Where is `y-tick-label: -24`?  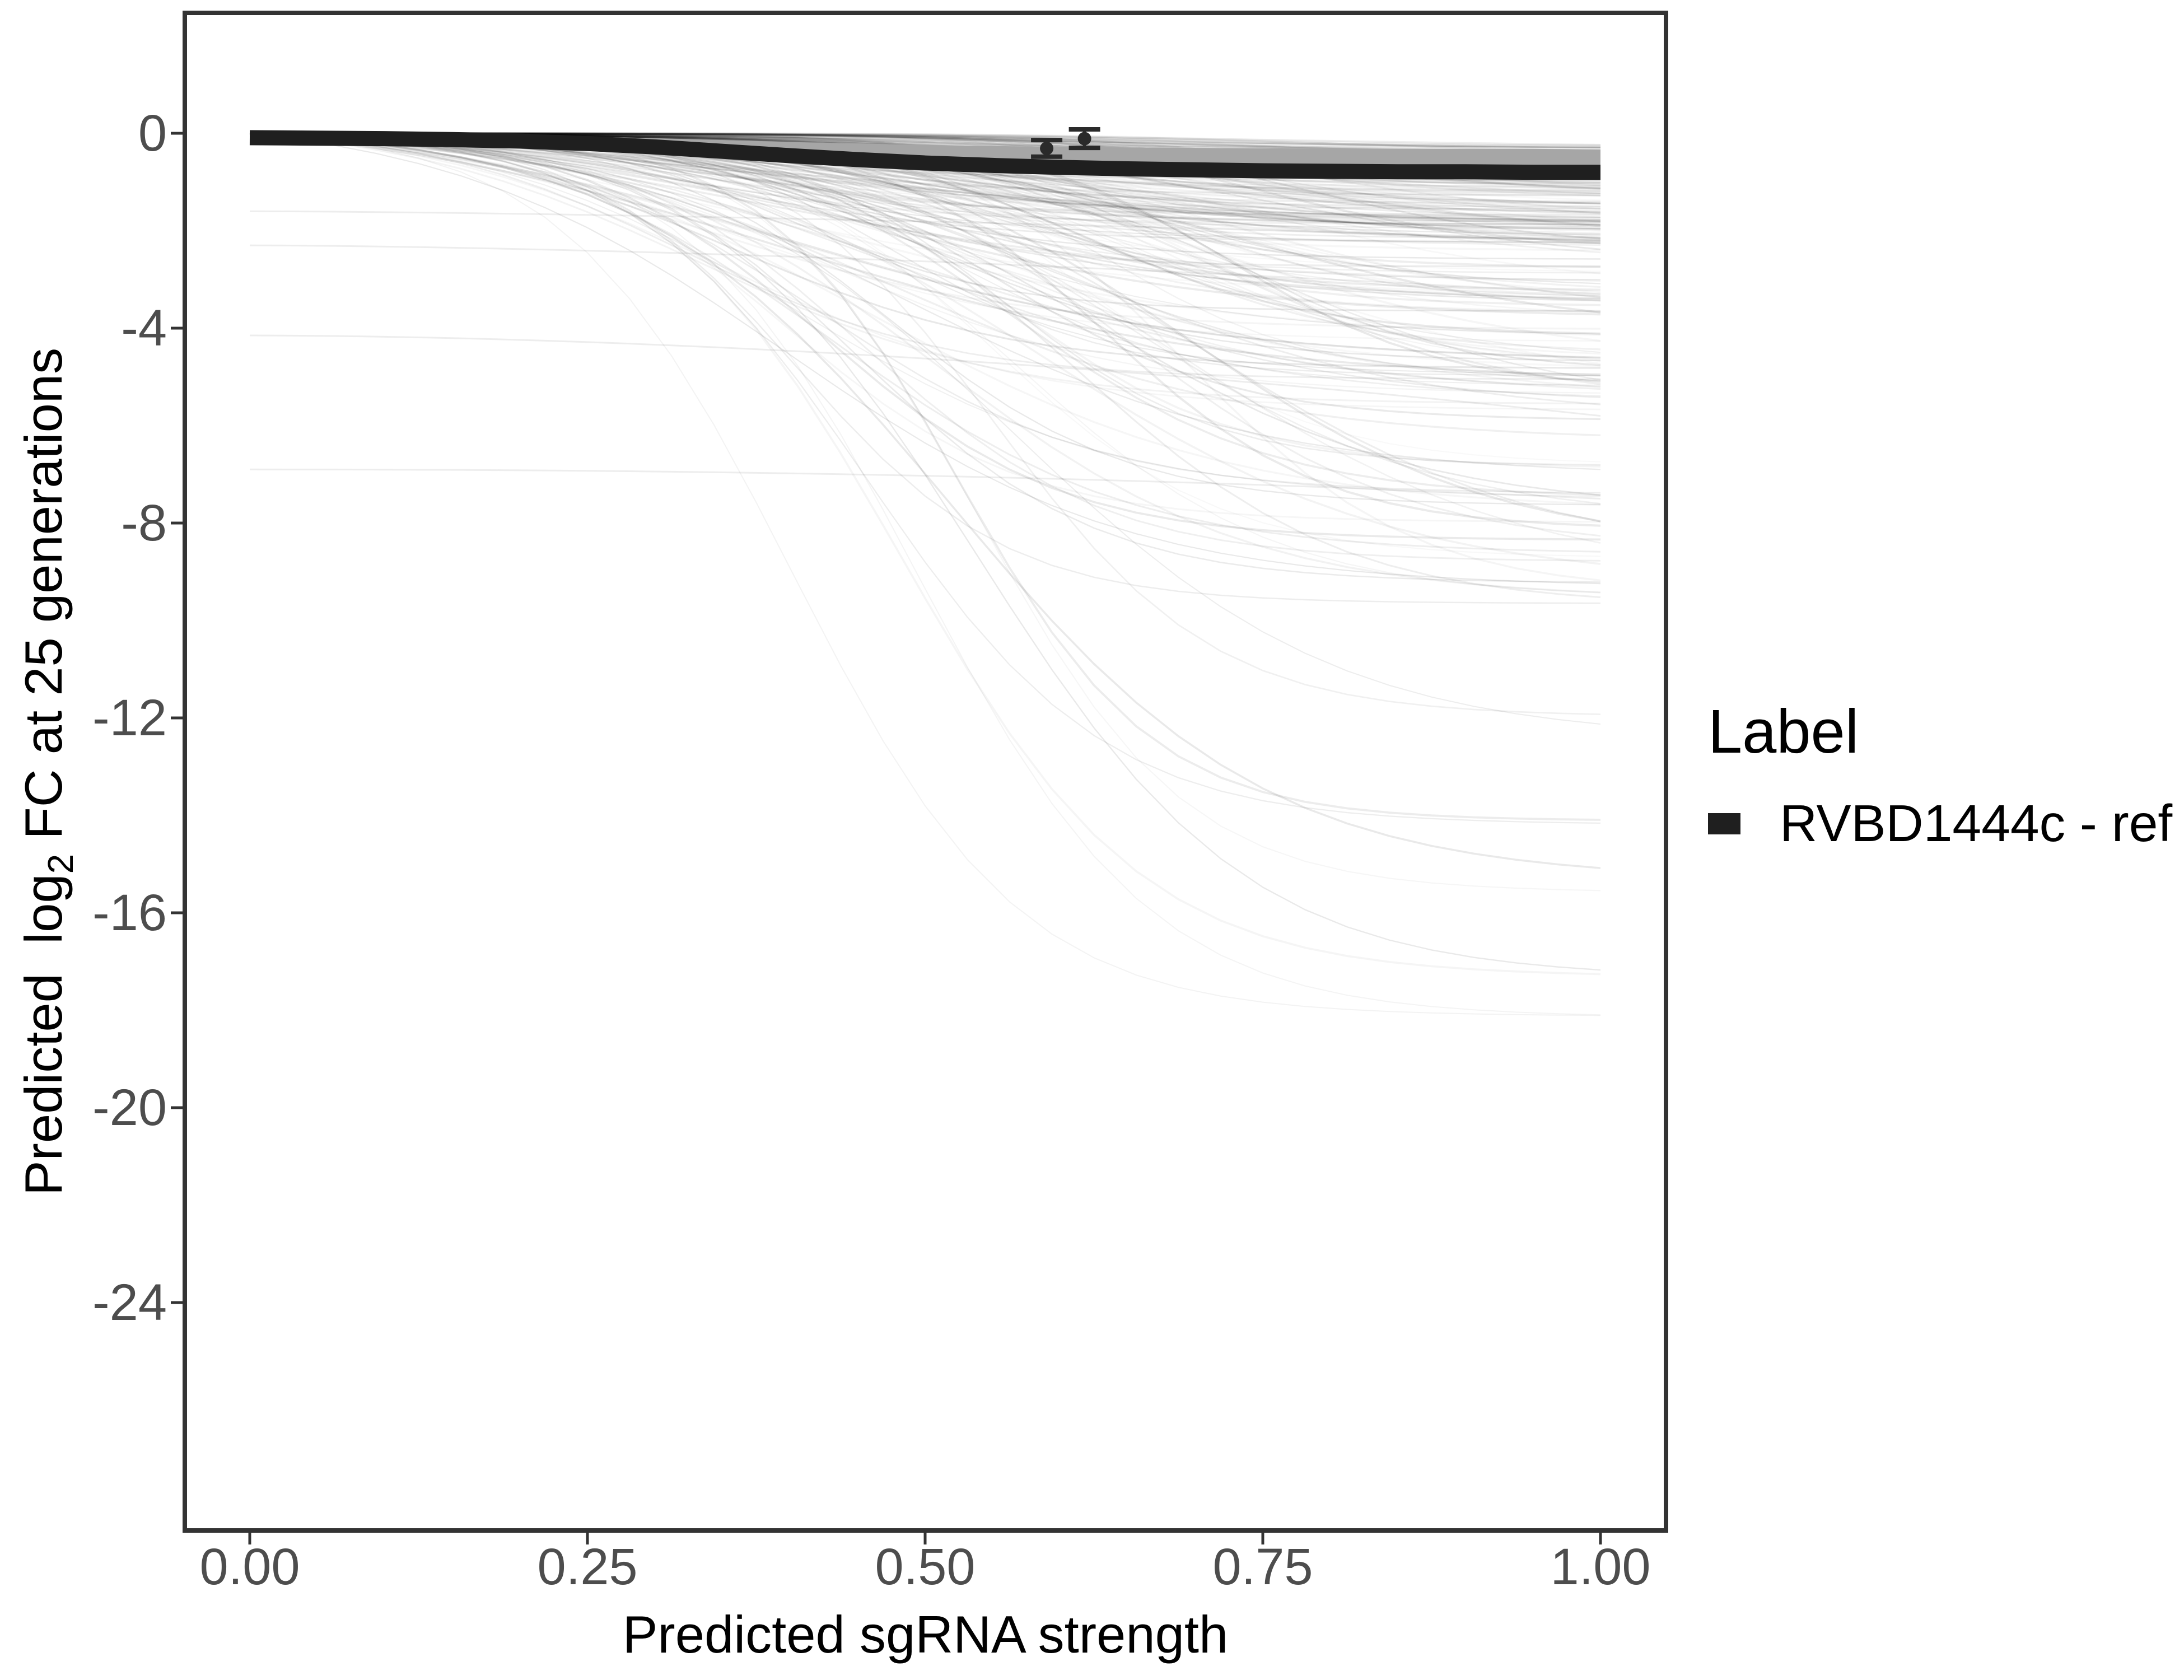 y-tick-label: -24 is located at coordinates (129, 1303).